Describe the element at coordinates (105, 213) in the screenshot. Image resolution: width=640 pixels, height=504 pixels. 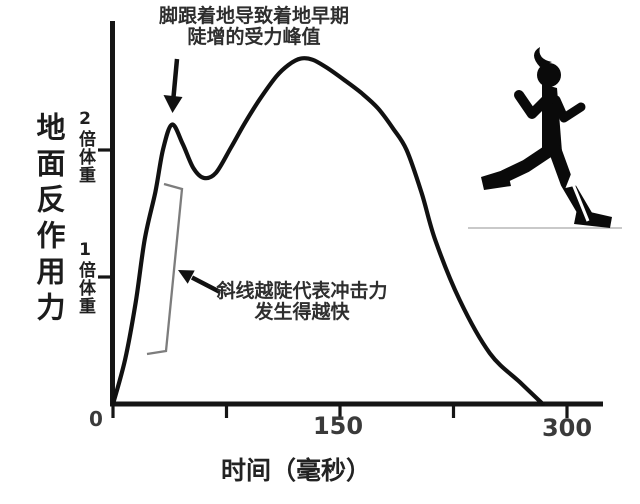
I see `y-ticks` at that location.